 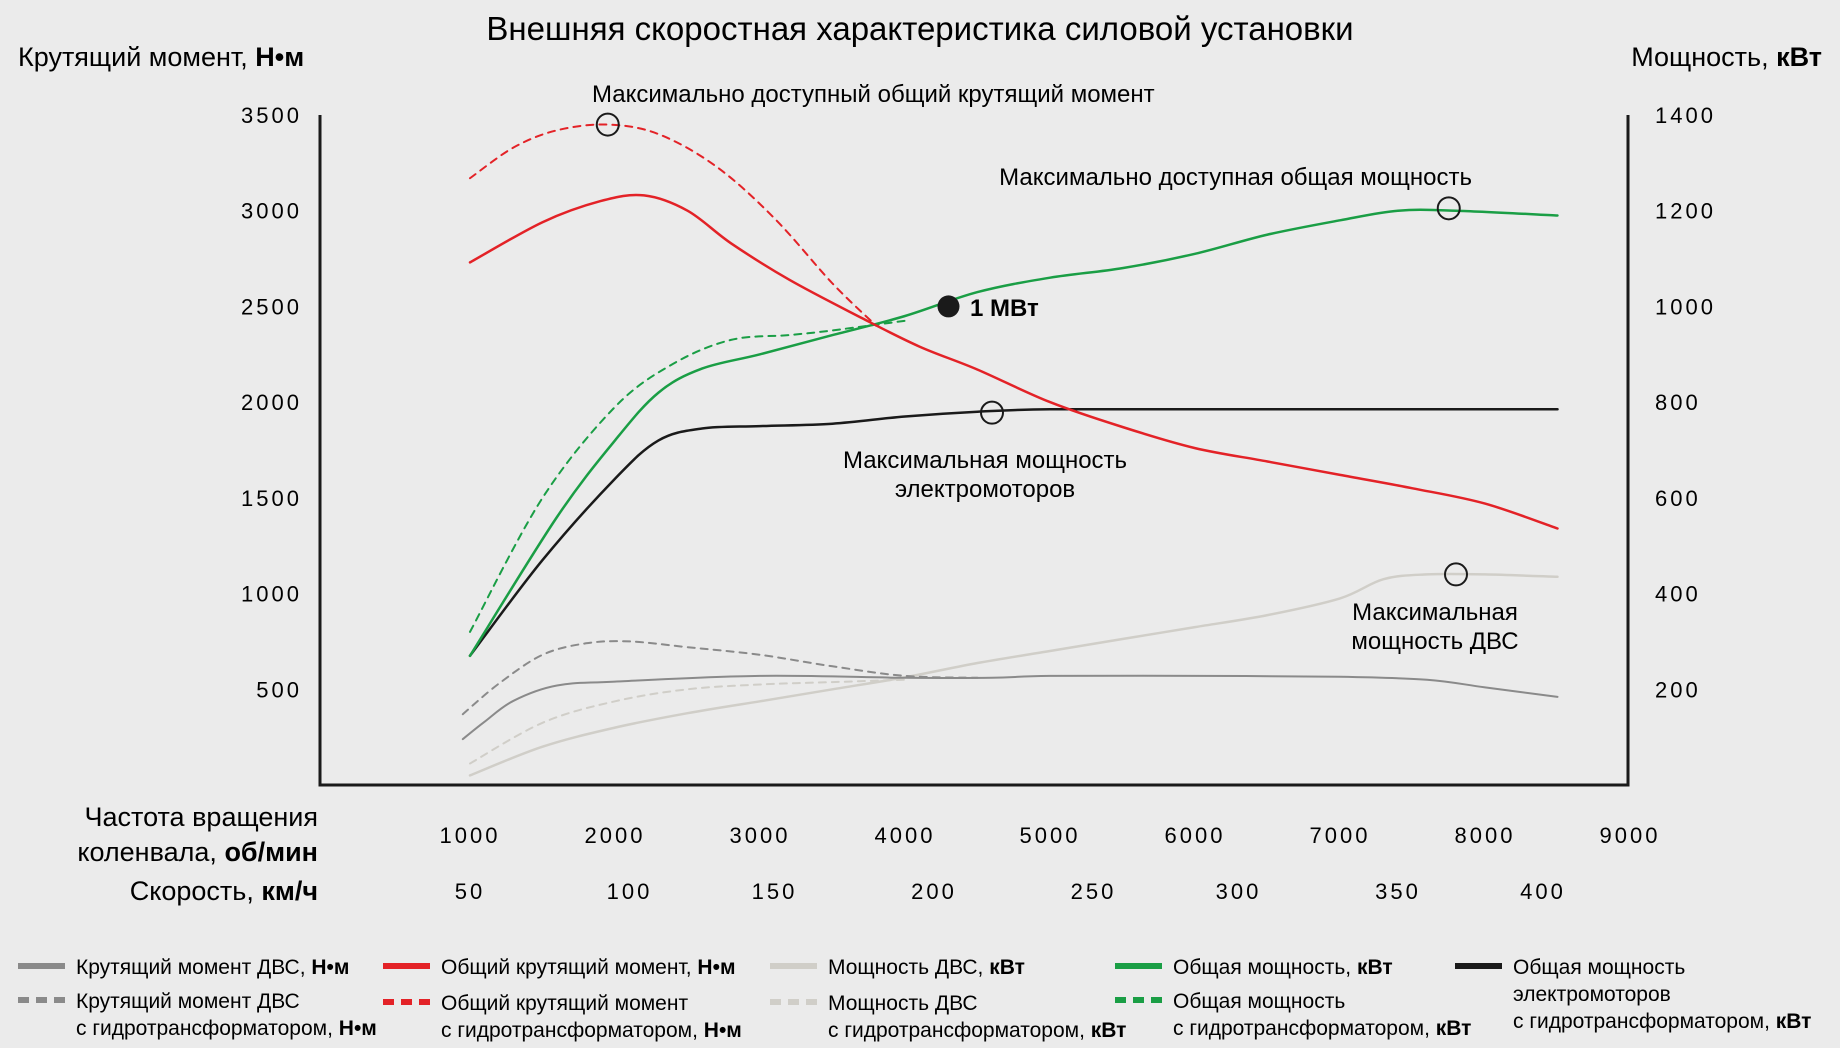 I want to click on y-right-tick-label: 400, so click(x=1678, y=594).